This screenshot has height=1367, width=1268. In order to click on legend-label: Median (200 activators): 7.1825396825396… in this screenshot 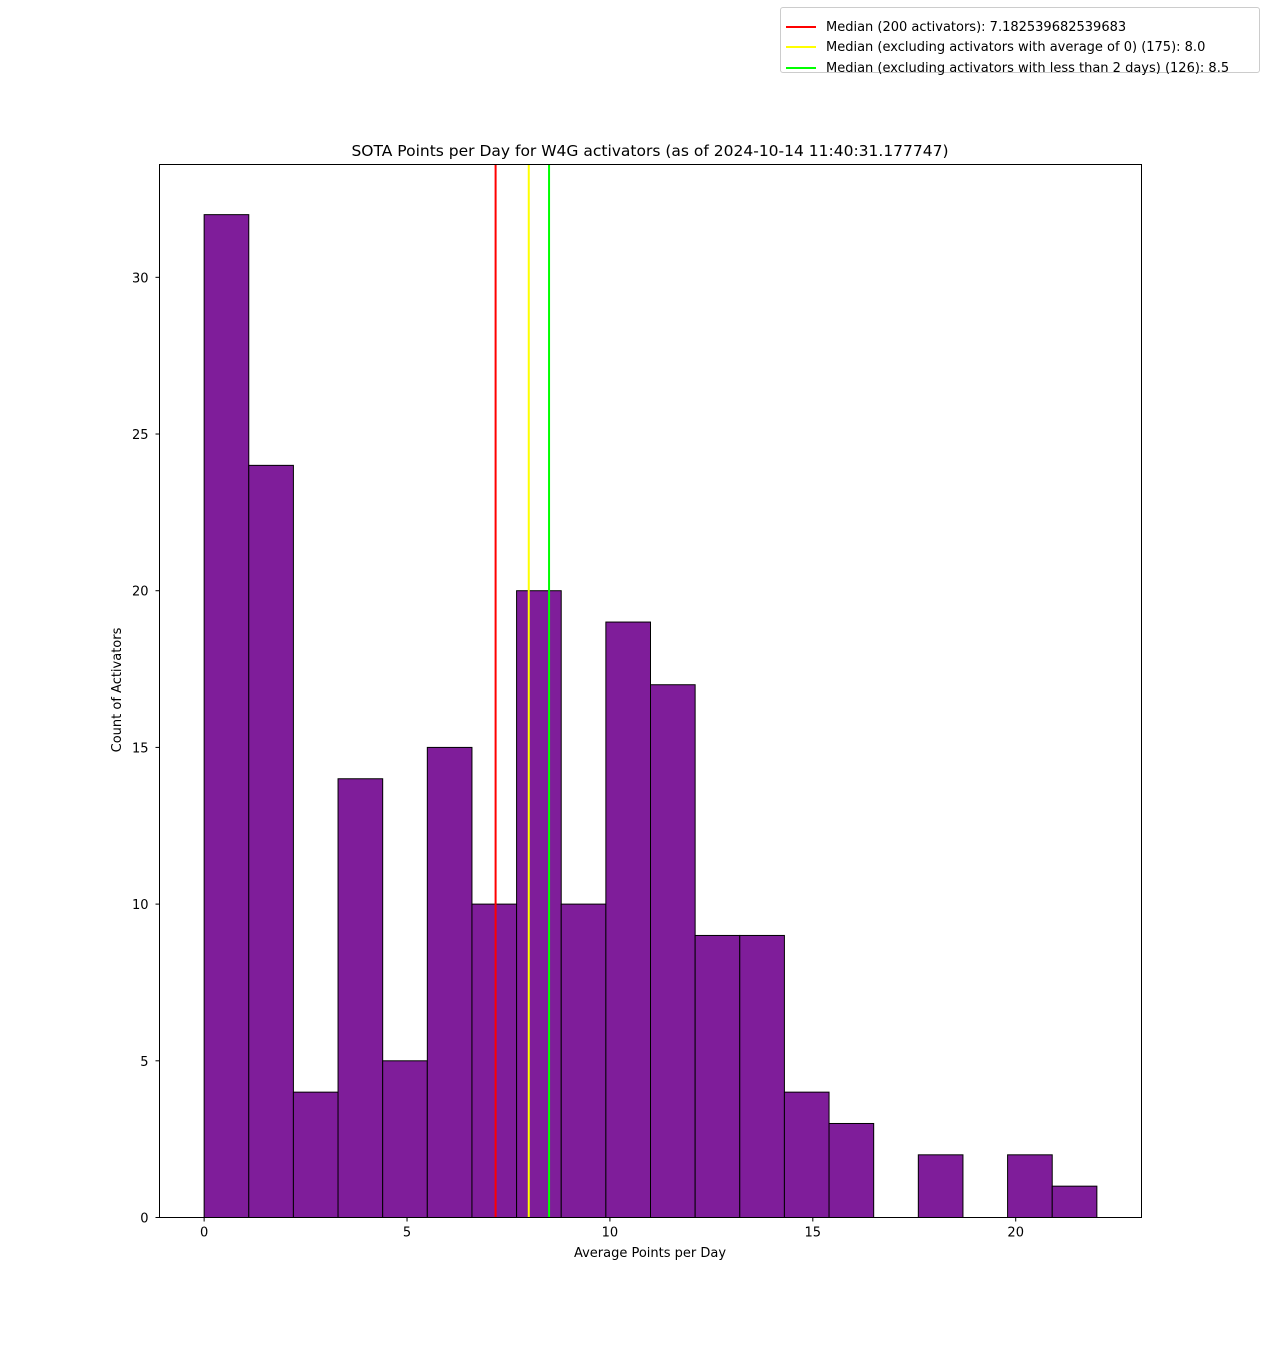, I will do `click(976, 27)`.